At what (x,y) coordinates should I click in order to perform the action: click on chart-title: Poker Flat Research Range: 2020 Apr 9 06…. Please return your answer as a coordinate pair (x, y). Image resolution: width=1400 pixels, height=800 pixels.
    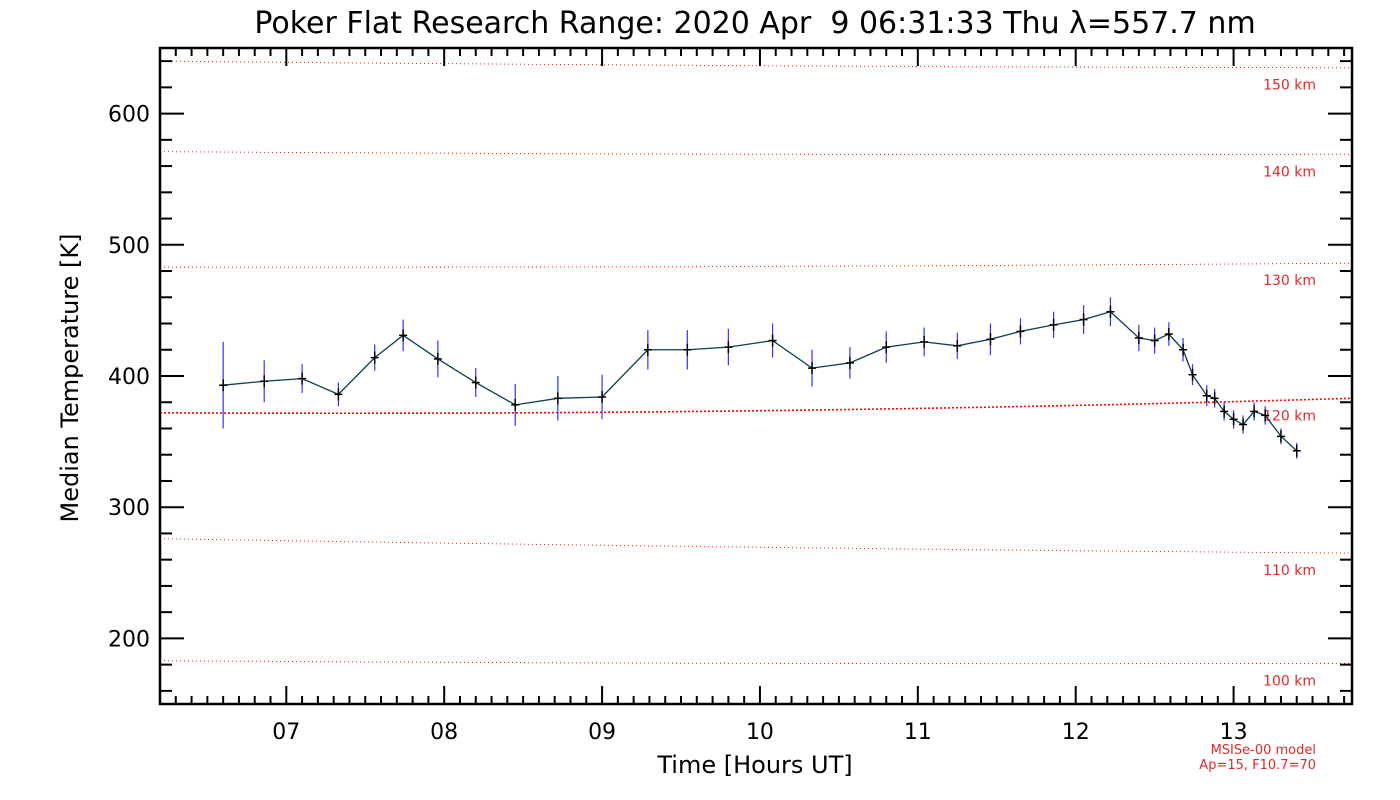
    Looking at the image, I should click on (754, 23).